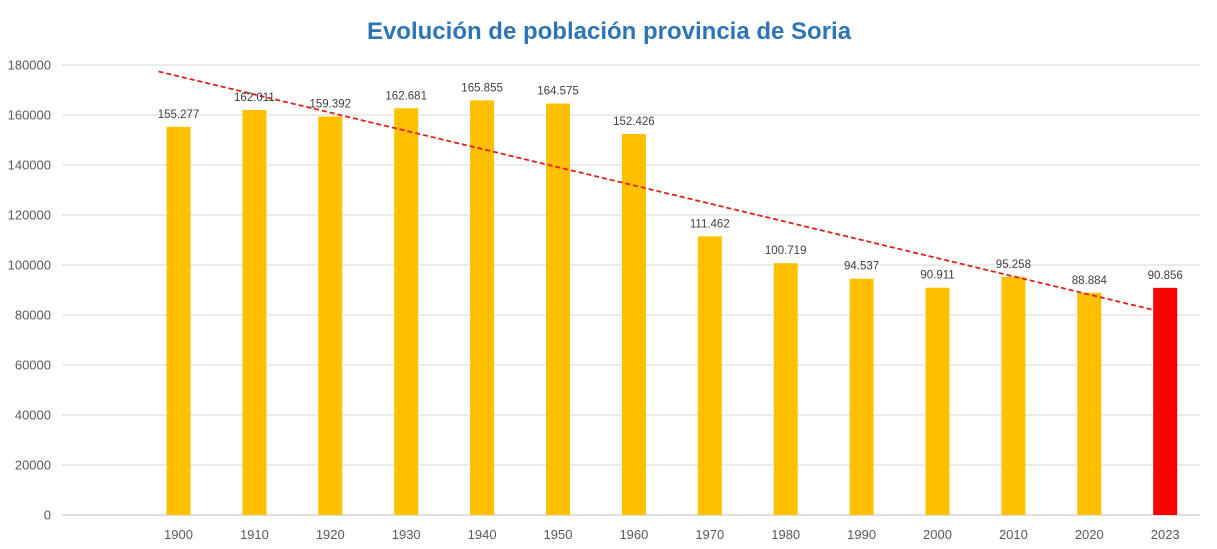 The height and width of the screenshot is (549, 1217). I want to click on x-tick-label: 1930, so click(406, 534).